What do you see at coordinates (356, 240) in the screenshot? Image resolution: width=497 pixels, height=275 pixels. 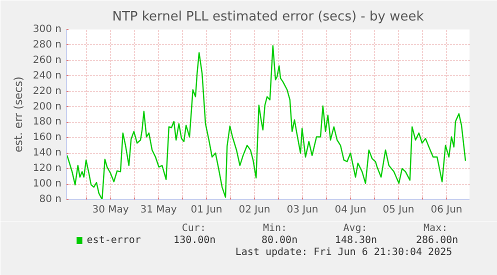 I see `text: 148.30n` at bounding box center [356, 240].